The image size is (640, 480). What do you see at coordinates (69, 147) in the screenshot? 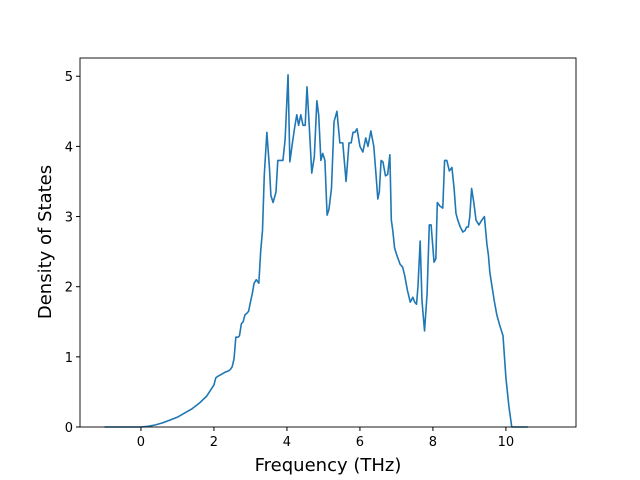
I see `y-tick-label: 4` at bounding box center [69, 147].